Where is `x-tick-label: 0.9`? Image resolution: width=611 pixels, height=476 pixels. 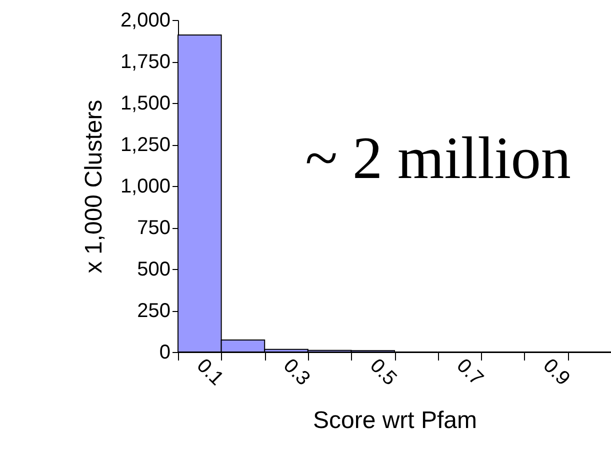
x-tick-label: 0.9 is located at coordinates (556, 372).